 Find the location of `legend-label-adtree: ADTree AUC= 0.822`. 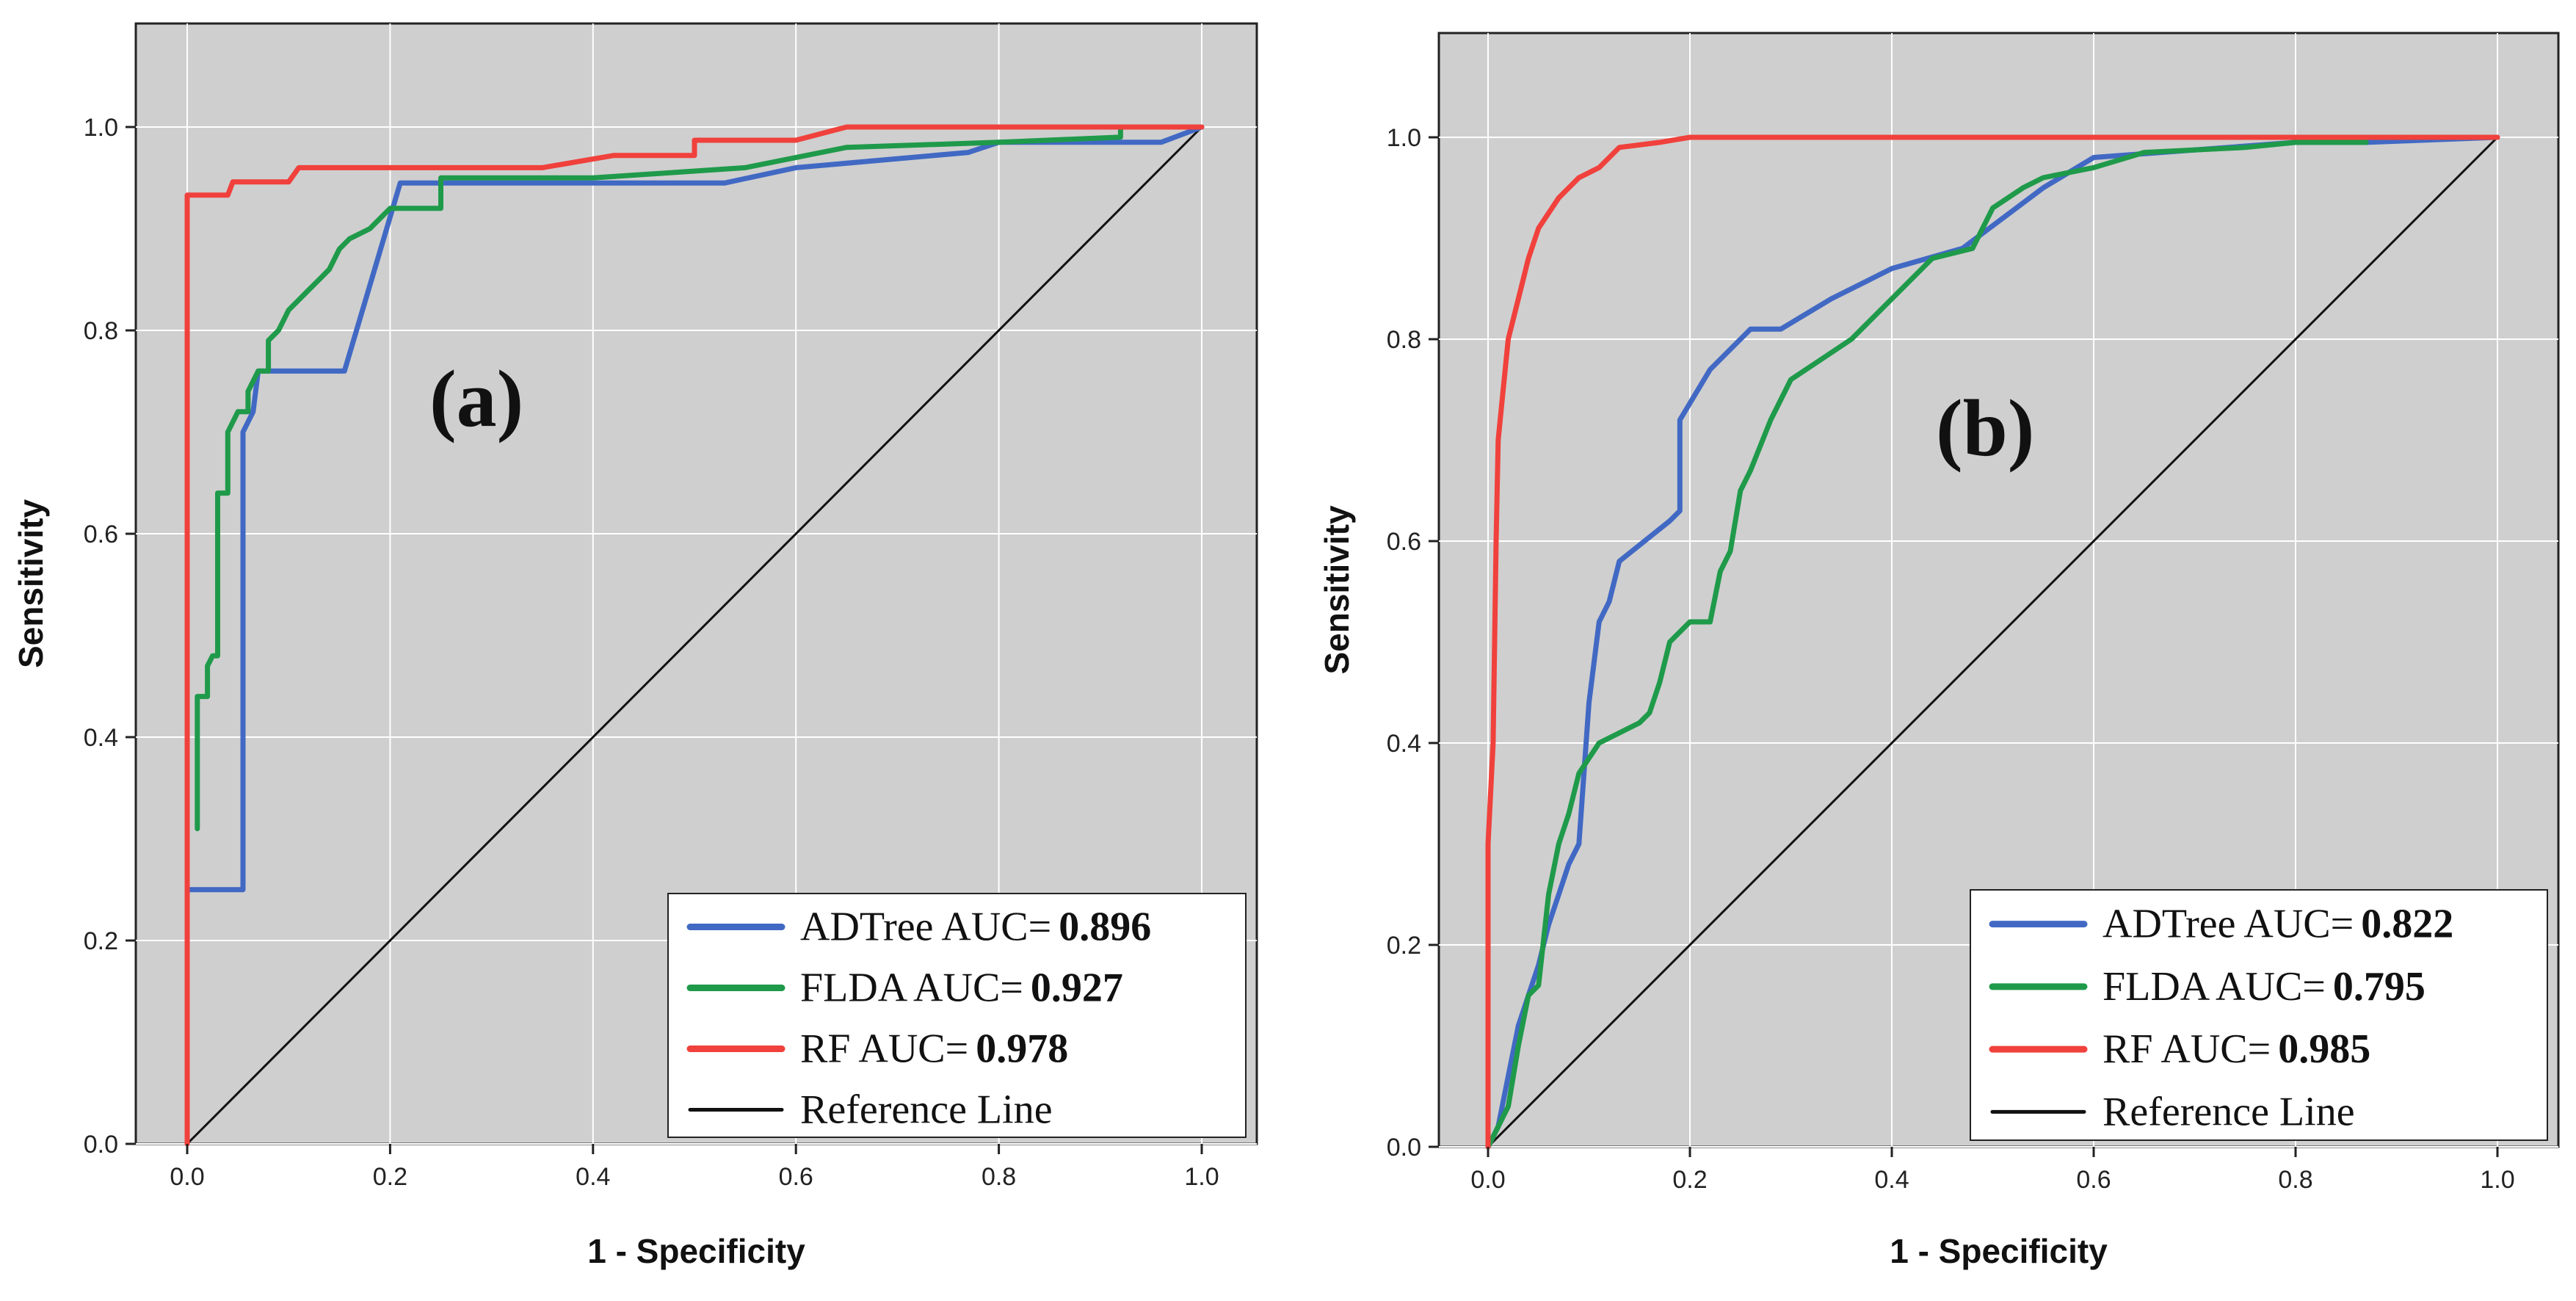

legend-label-adtree: ADTree AUC= 0.822 is located at coordinates (2277, 924).